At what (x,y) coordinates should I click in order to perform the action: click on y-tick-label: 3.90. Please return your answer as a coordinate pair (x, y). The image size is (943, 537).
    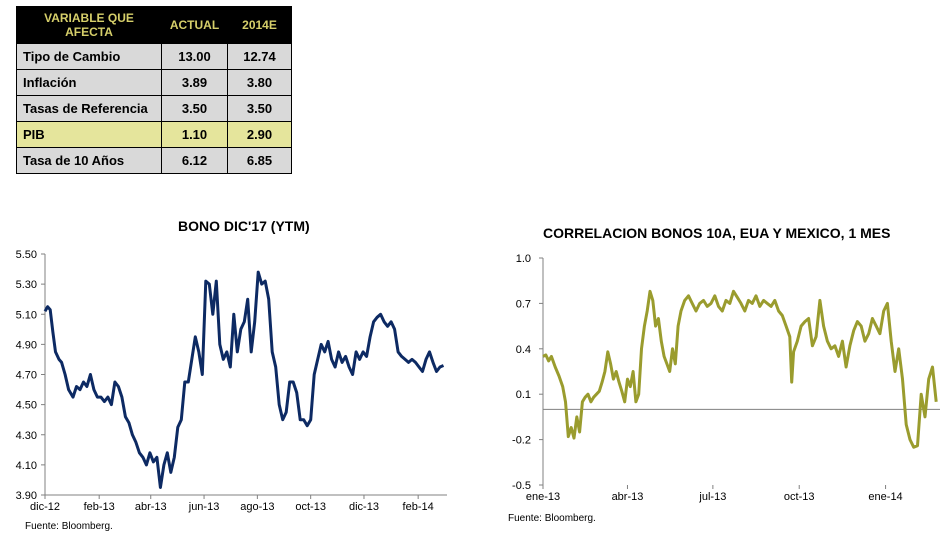
    Looking at the image, I should click on (26, 496).